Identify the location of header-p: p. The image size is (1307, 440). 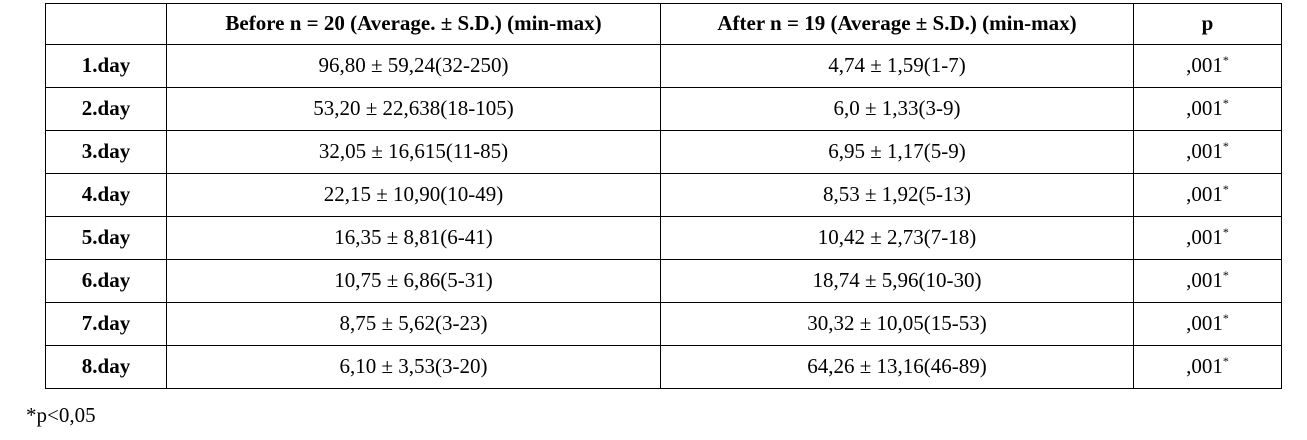
(1207, 24).